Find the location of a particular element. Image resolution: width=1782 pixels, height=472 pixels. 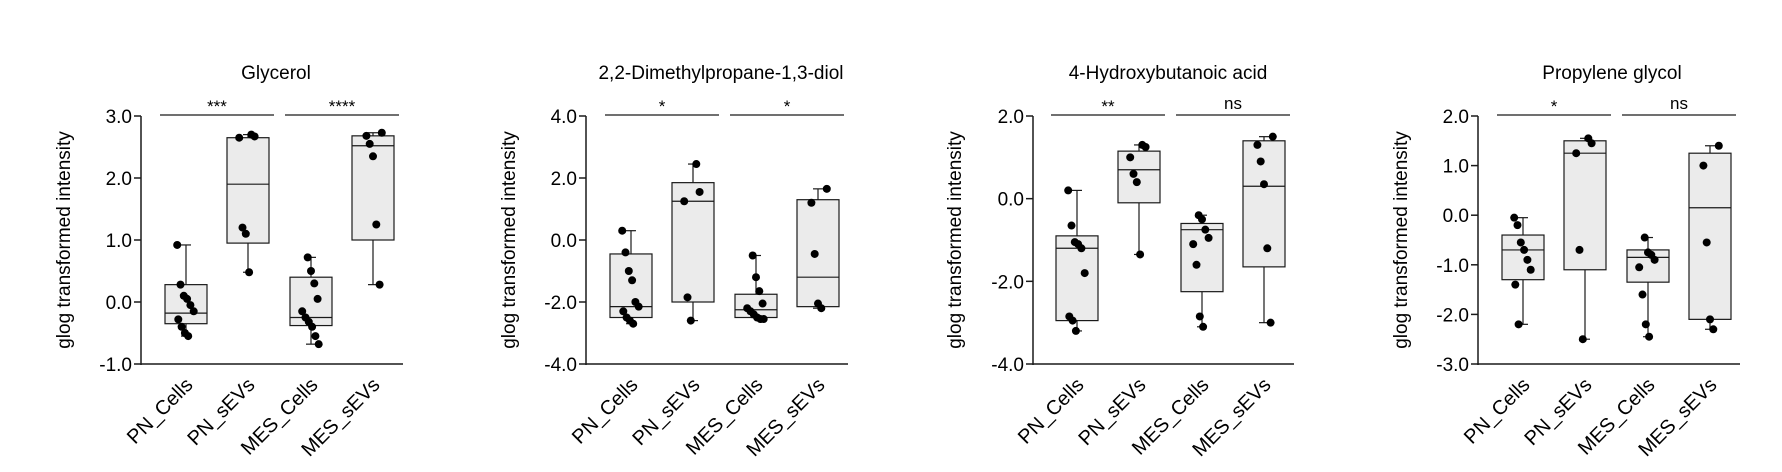

y-tick-label: -1.0 is located at coordinates (115, 365).